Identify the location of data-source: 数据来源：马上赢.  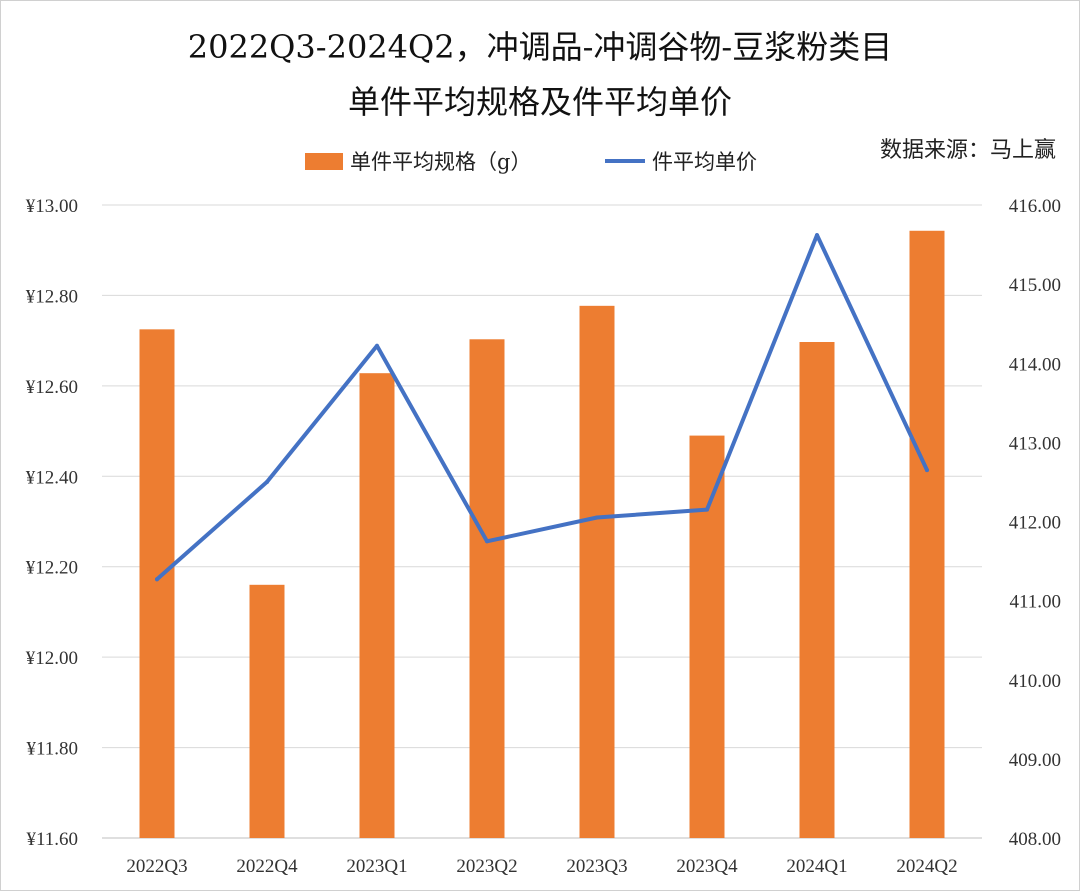
(968, 150).